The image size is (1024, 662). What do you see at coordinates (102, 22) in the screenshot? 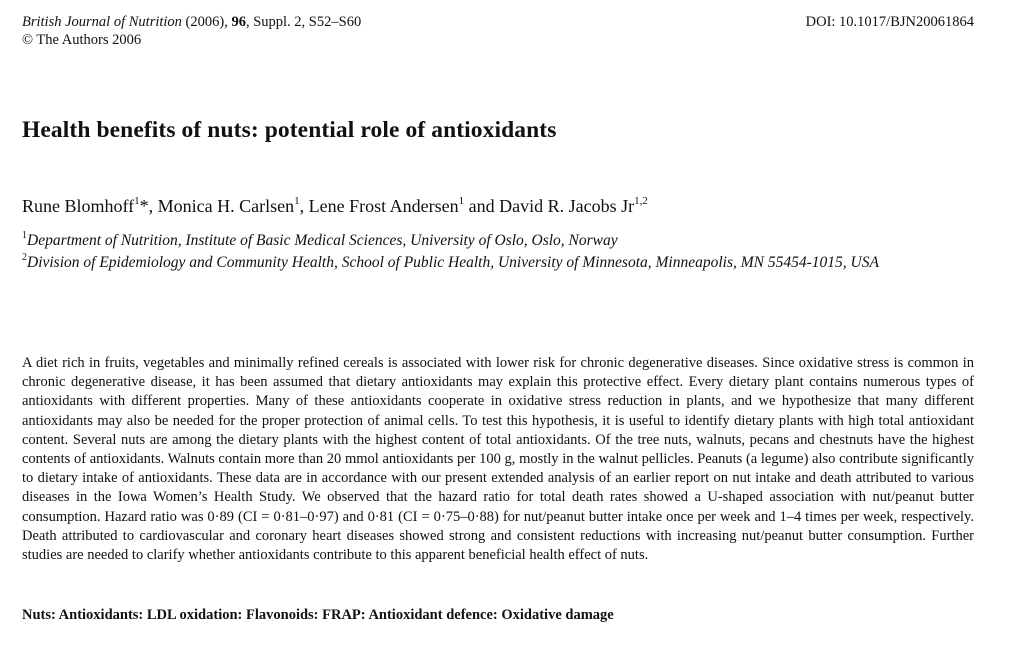
I see `journal-name: British Journal of Nutrition` at bounding box center [102, 22].